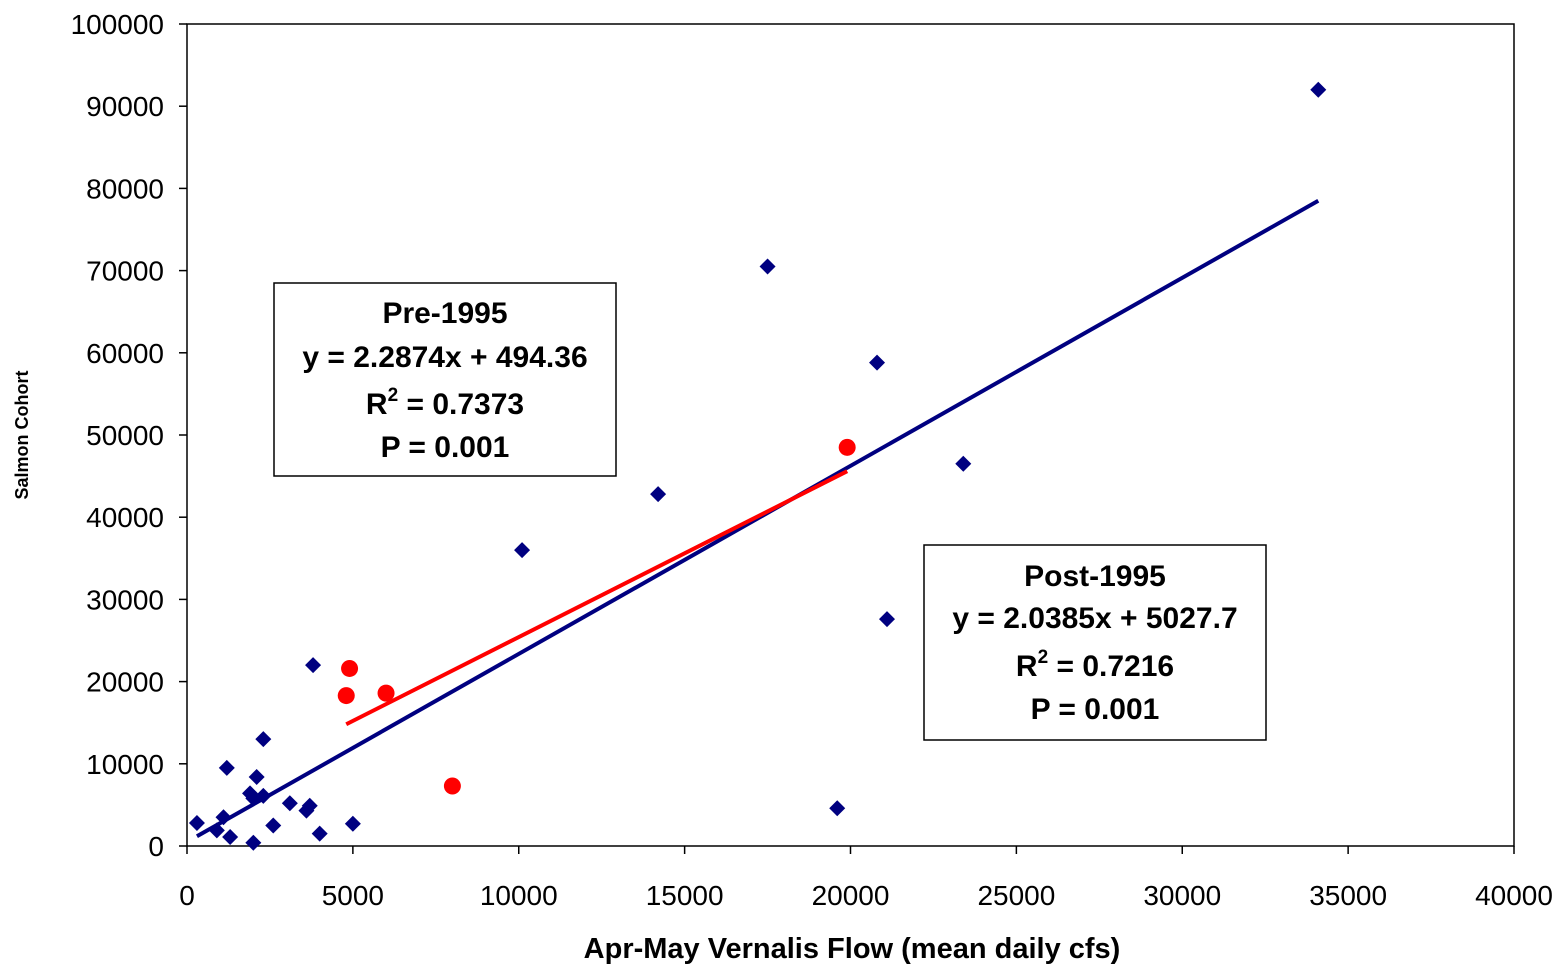  What do you see at coordinates (1016, 895) in the screenshot?
I see `x-tick-label: 25000` at bounding box center [1016, 895].